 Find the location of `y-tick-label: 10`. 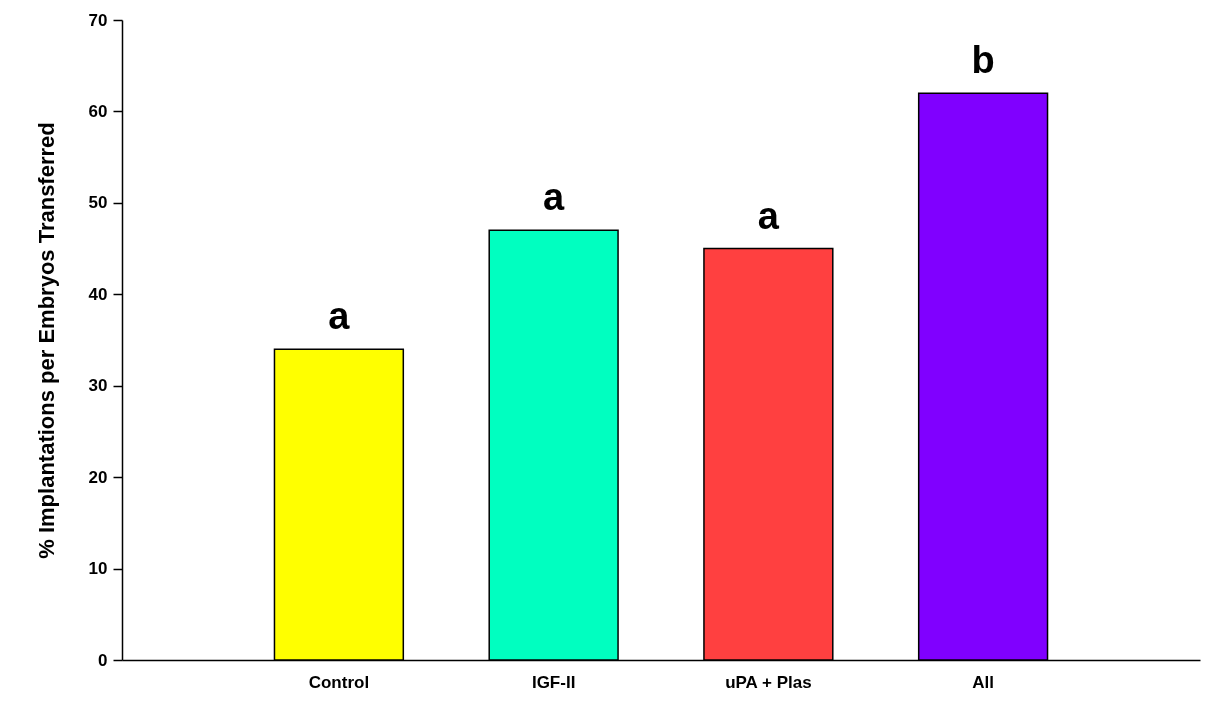

y-tick-label: 10 is located at coordinates (98, 569).